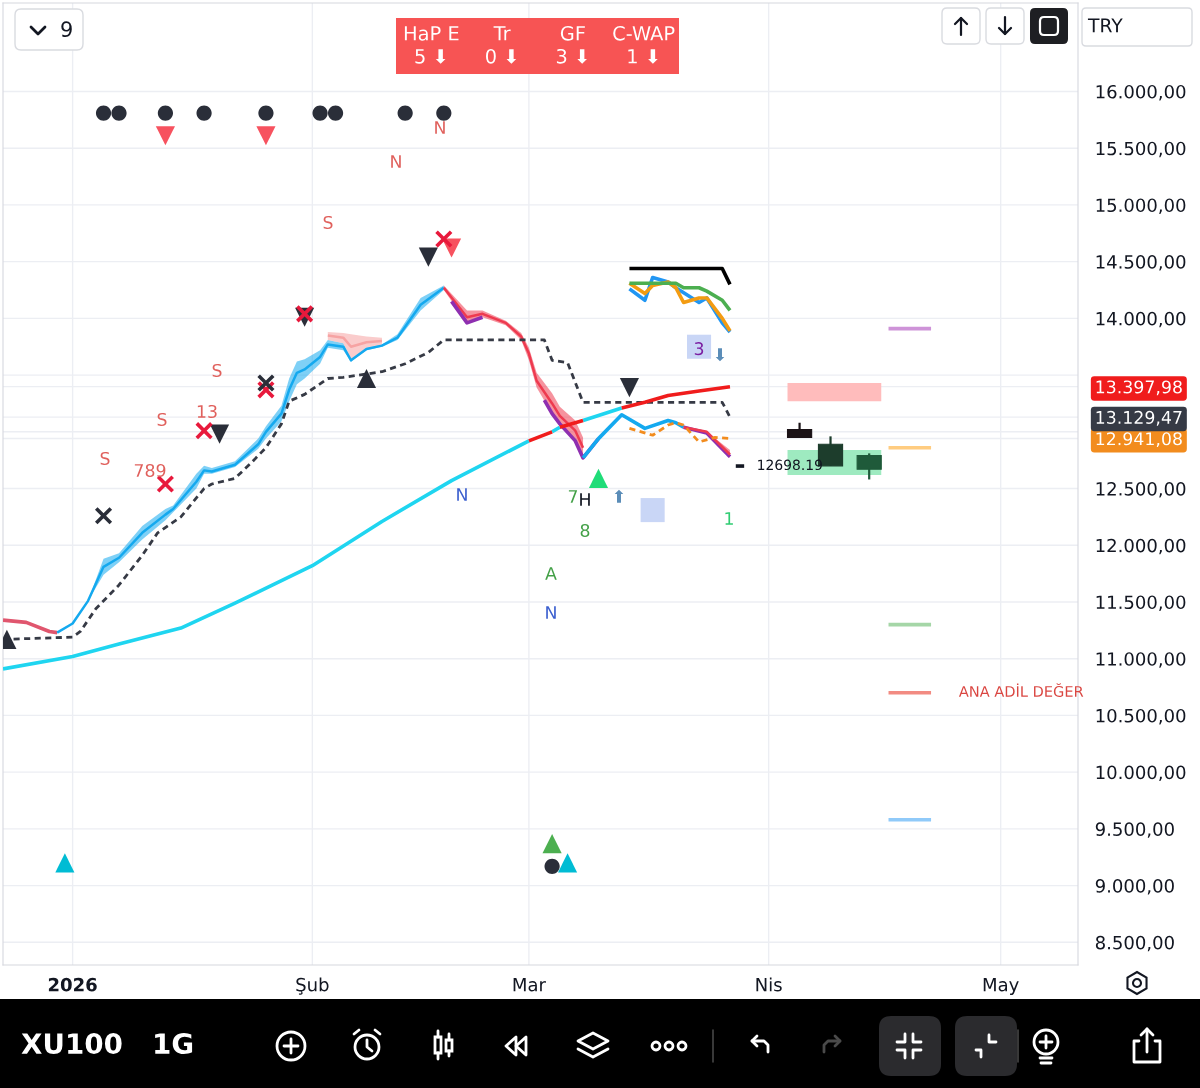 Image resolution: width=1200 pixels, height=1088 pixels. I want to click on x-tick-label: Nis, so click(769, 984).